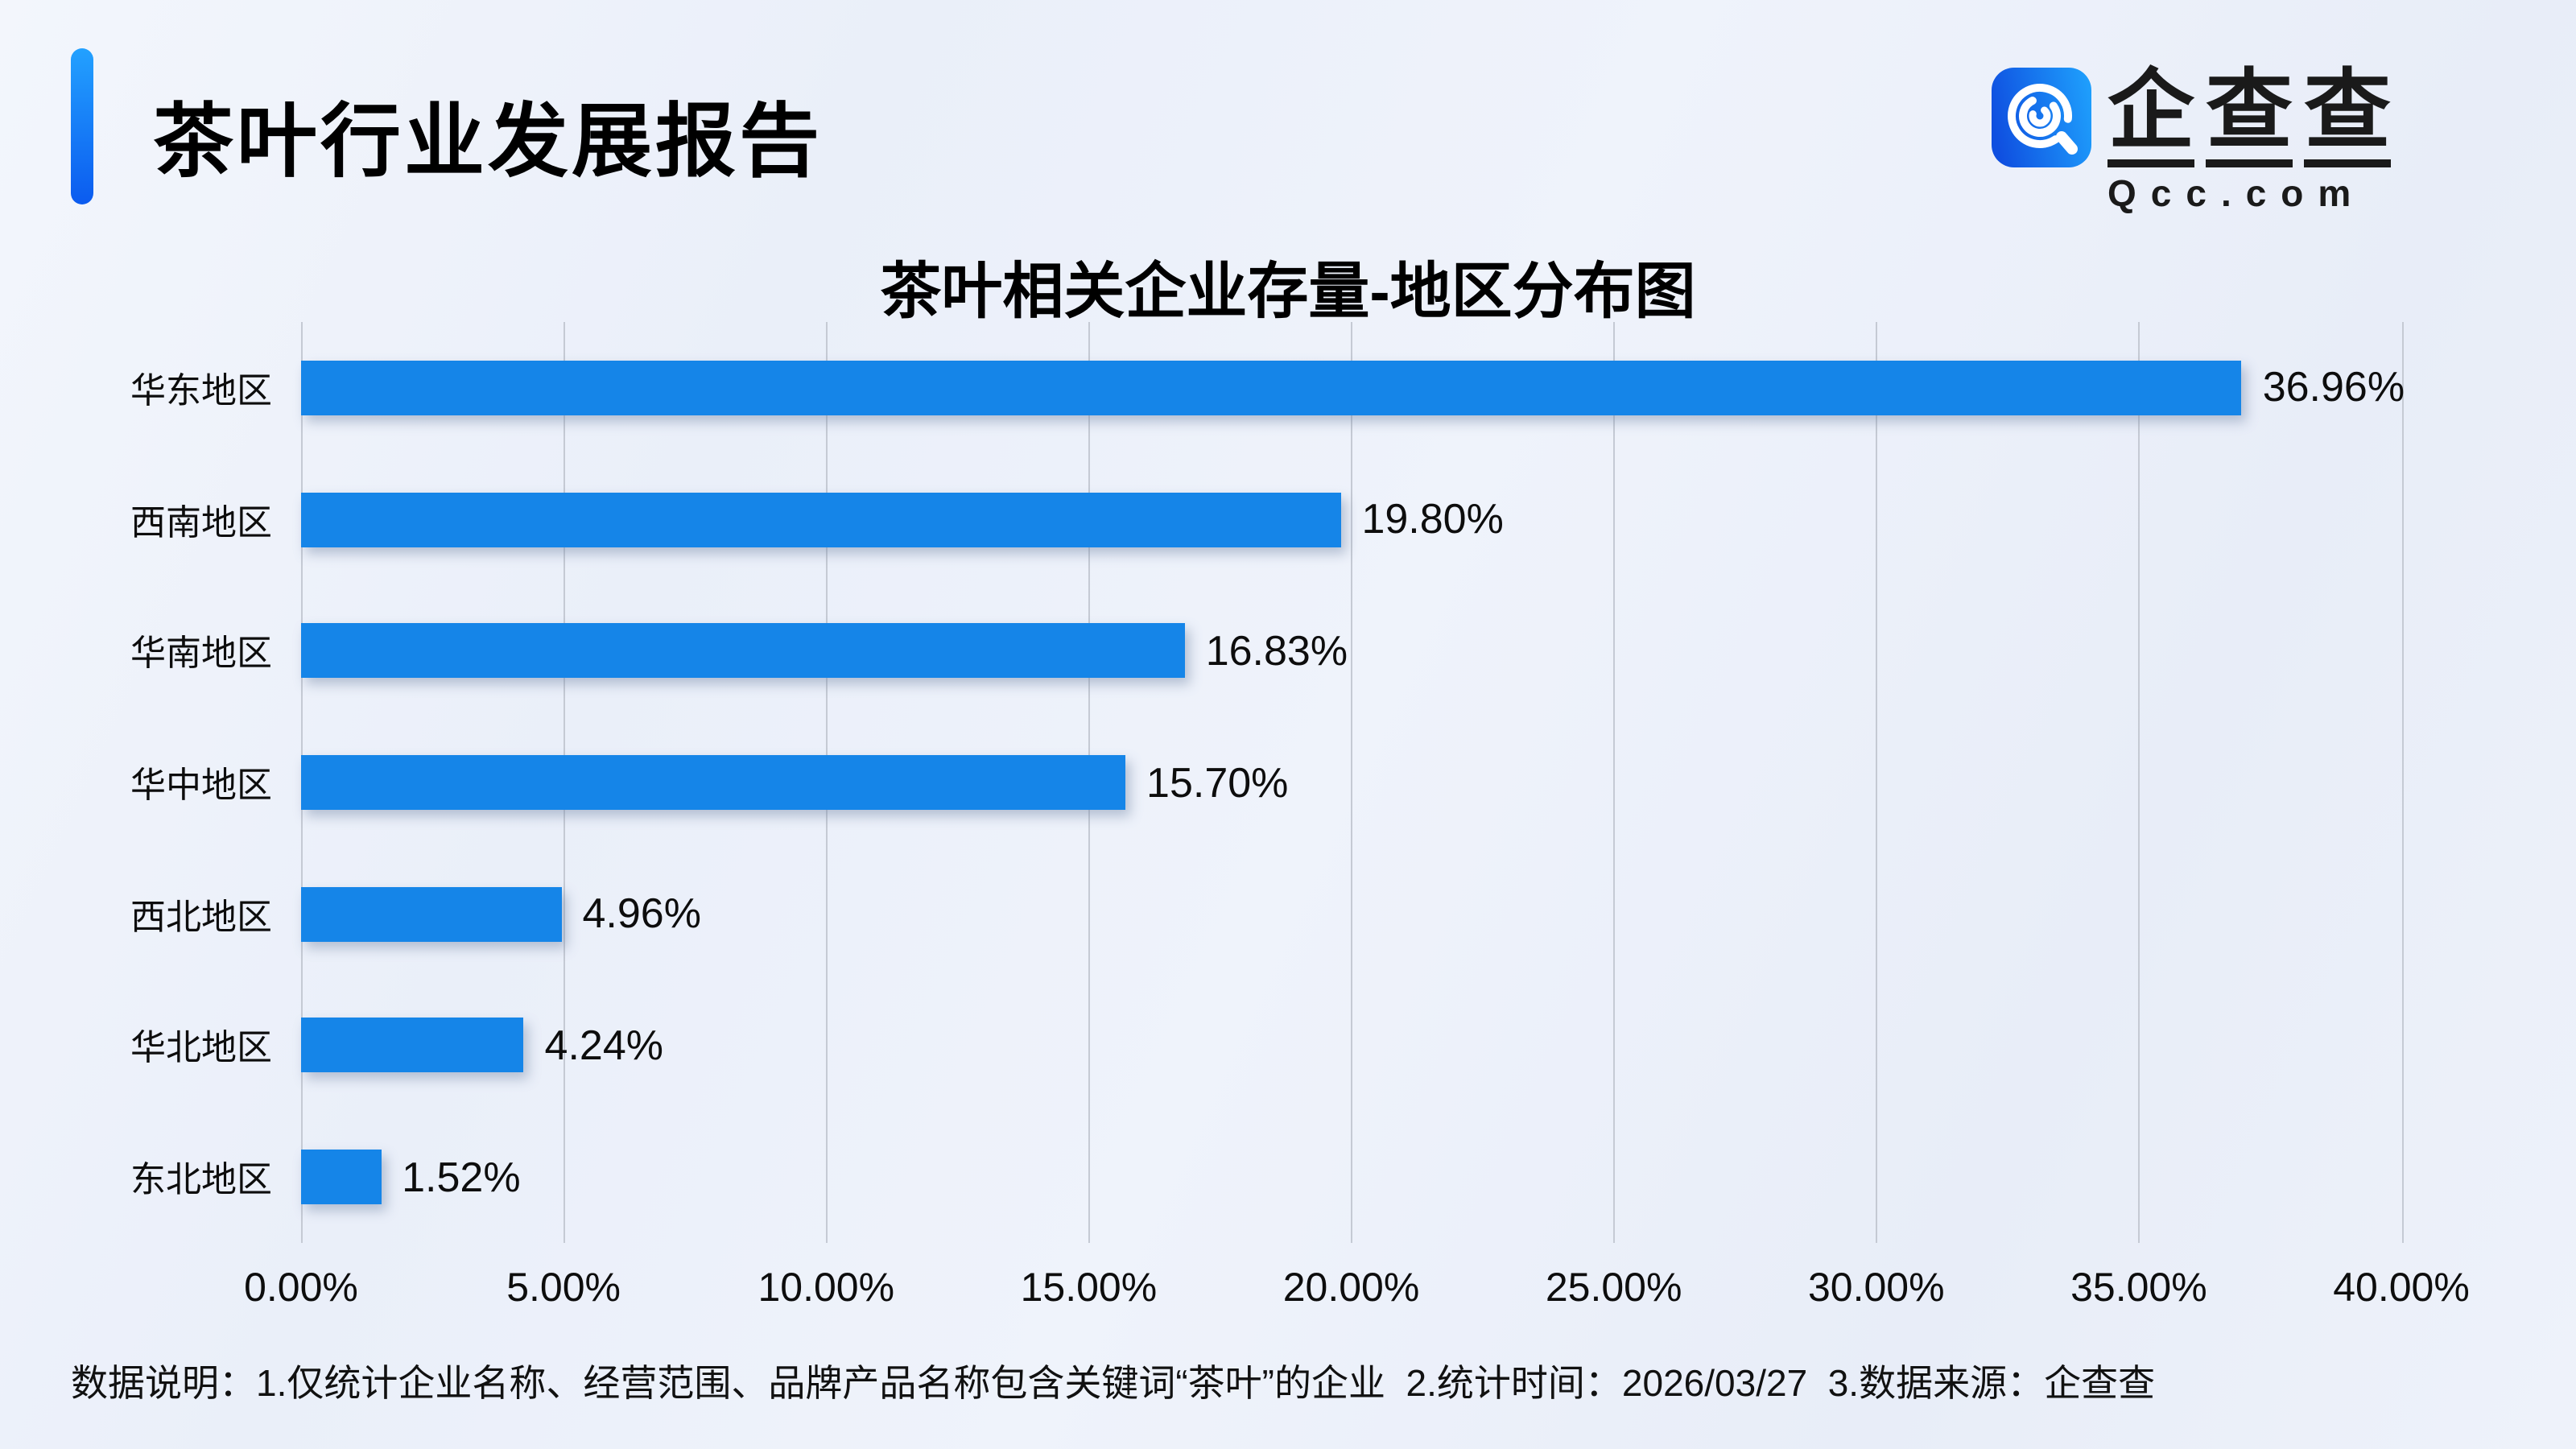  What do you see at coordinates (201, 522) in the screenshot?
I see `category-label: 西南地区` at bounding box center [201, 522].